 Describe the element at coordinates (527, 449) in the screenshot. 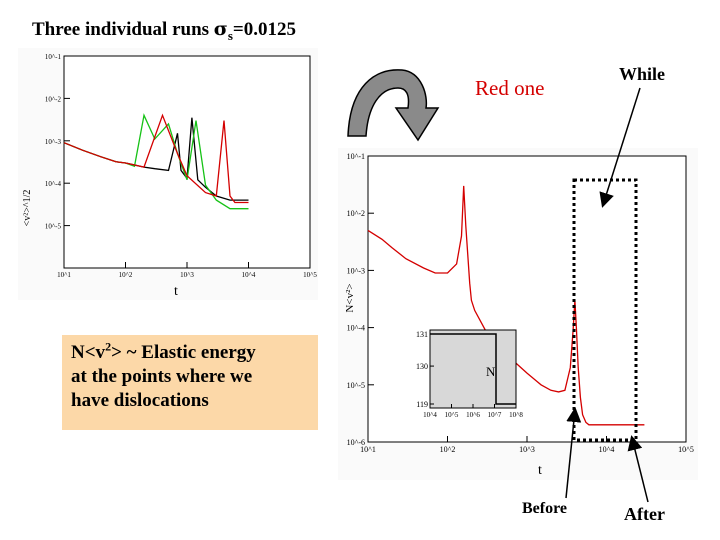

I see `large-chart-xtick-label: 10^3` at that location.